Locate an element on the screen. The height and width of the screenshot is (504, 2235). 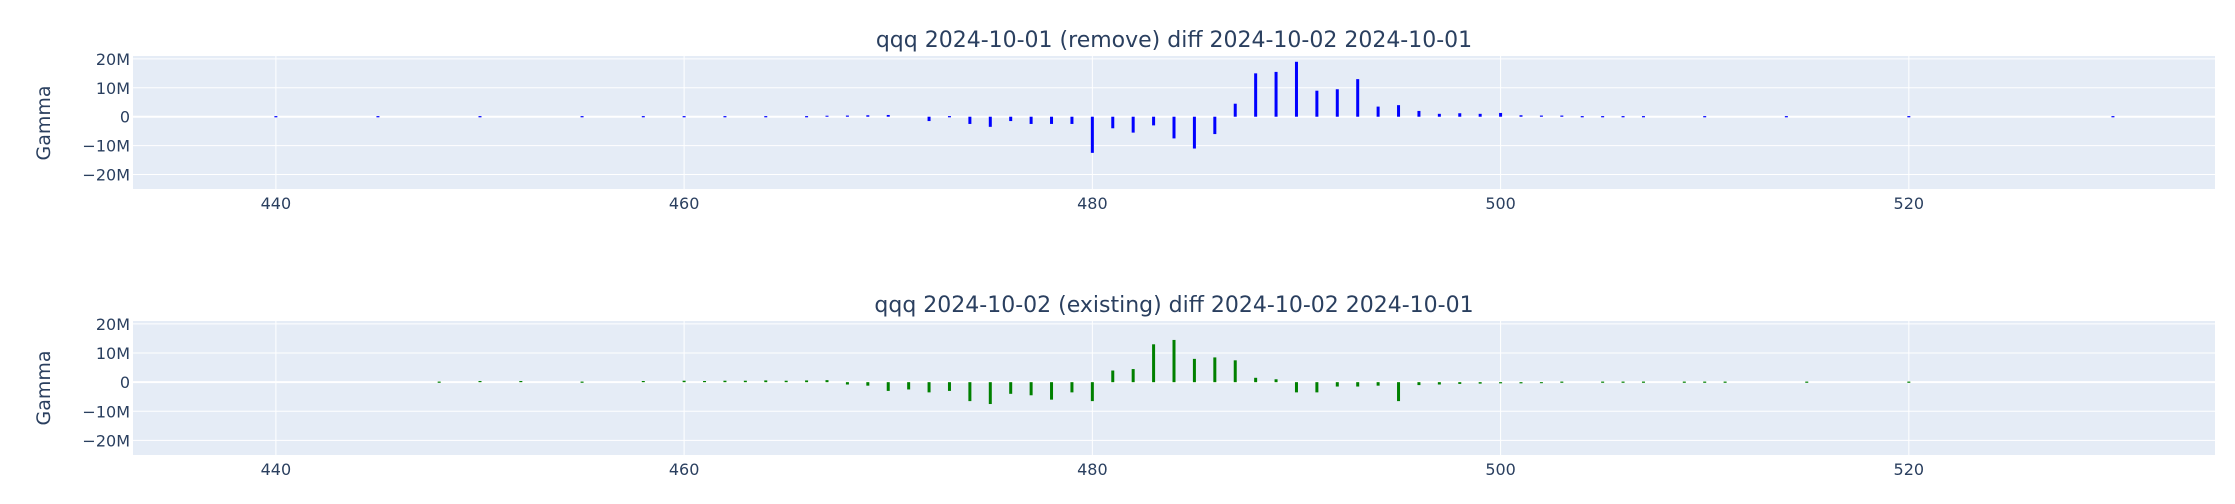
x-tick-label: 440 is located at coordinates (276, 469).